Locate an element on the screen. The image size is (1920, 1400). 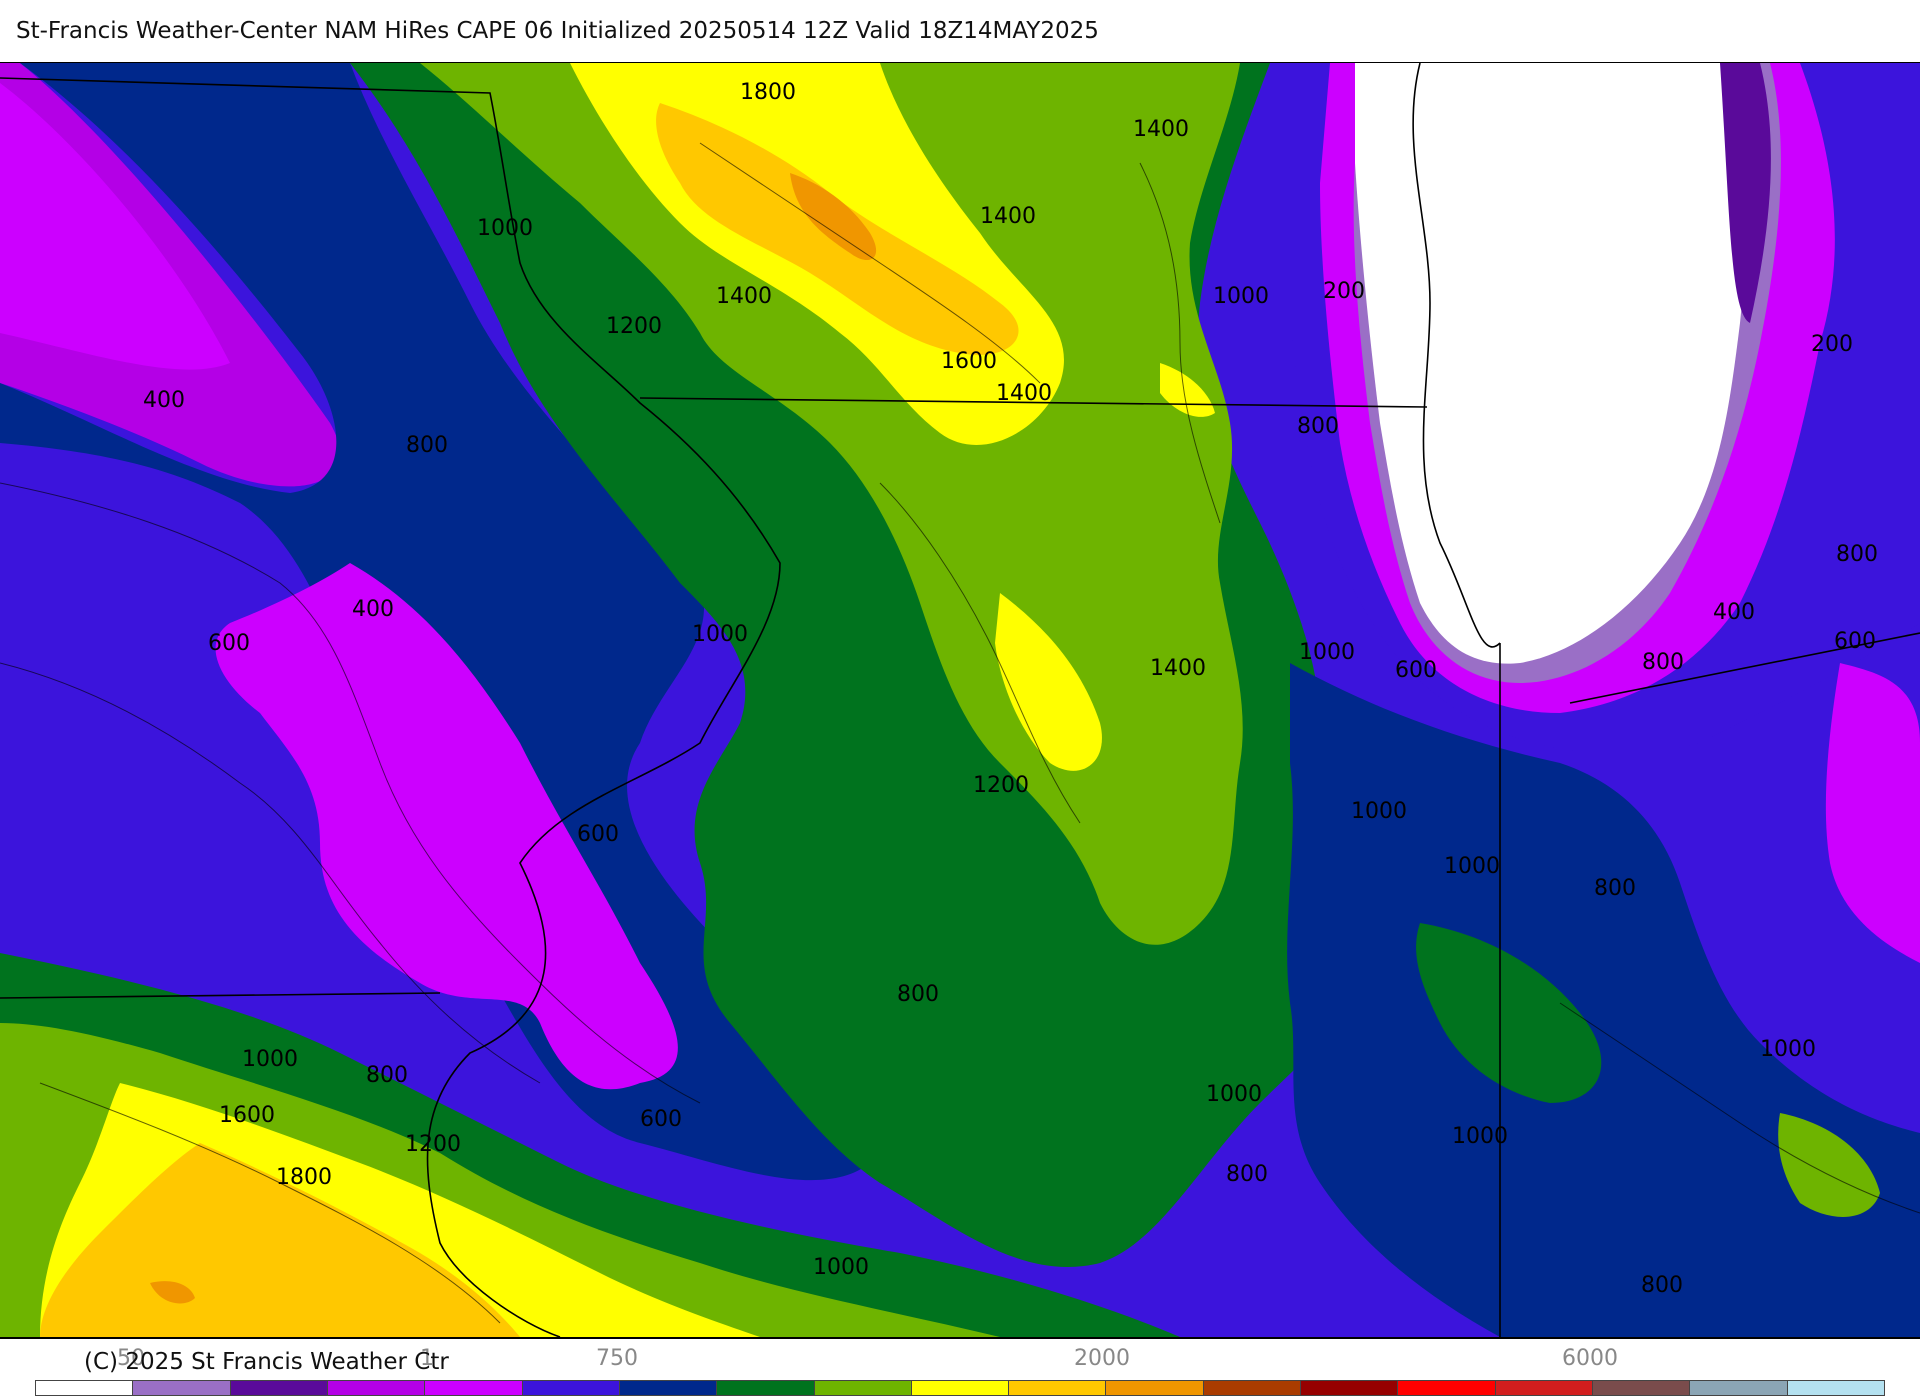
colorbar-faint-label: 50 is located at coordinates (131, 1358).